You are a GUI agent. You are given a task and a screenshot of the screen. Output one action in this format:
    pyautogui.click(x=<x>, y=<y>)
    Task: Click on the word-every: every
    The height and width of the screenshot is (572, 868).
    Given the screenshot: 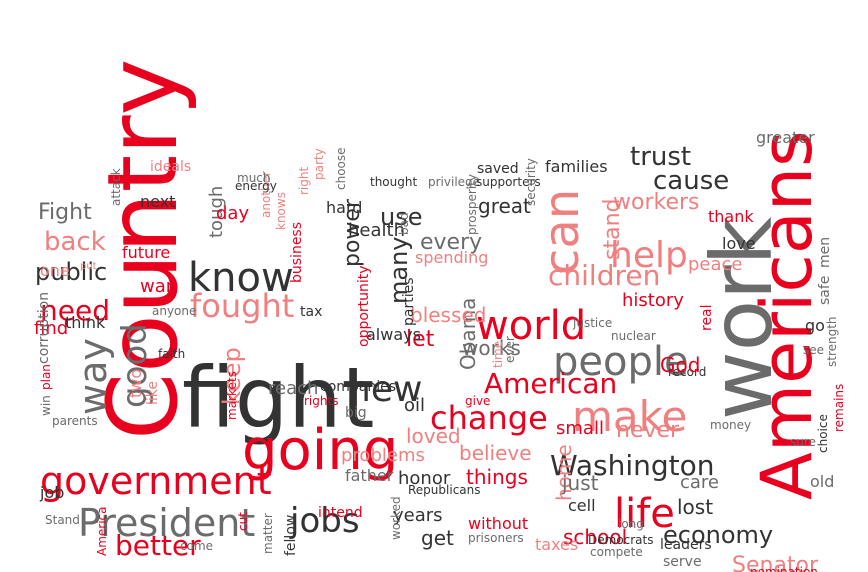 What is the action you would take?
    pyautogui.click(x=451, y=242)
    